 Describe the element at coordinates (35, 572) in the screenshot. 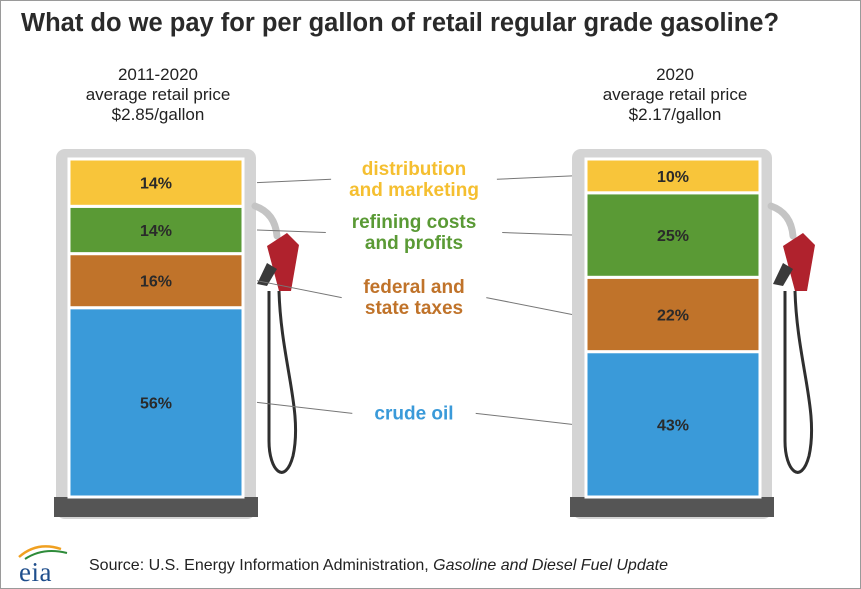

I see `eia-logo-text: eia` at that location.